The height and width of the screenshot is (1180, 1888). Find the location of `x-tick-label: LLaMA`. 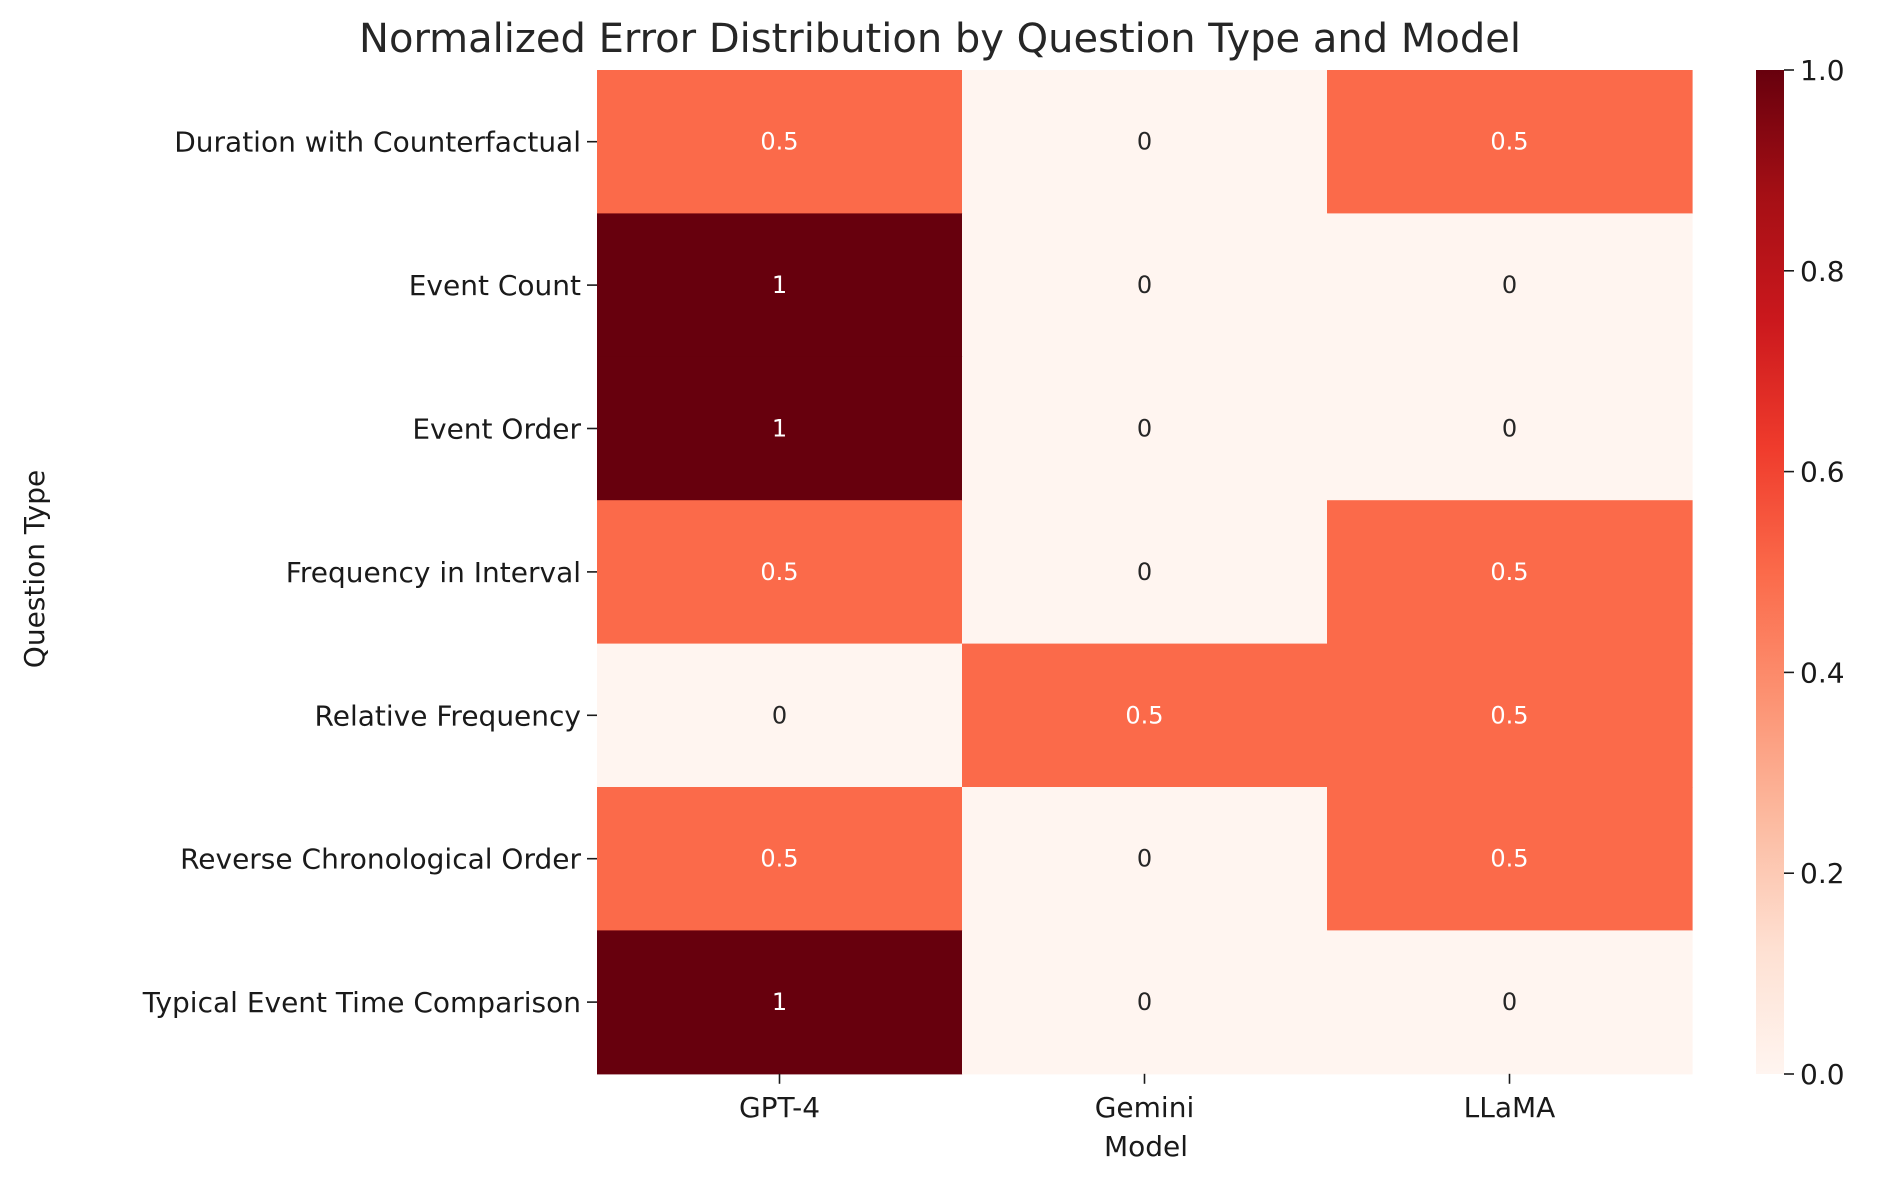

x-tick-label: LLaMA is located at coordinates (1510, 1107).